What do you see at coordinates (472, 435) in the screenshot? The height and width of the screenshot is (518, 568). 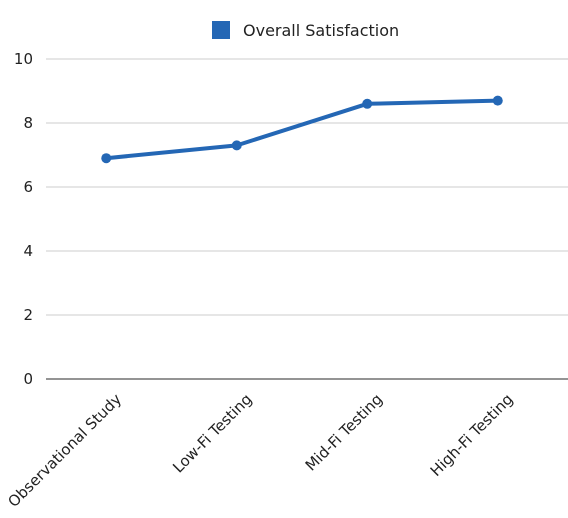 I see `x-category-label: High-Fi Testing` at bounding box center [472, 435].